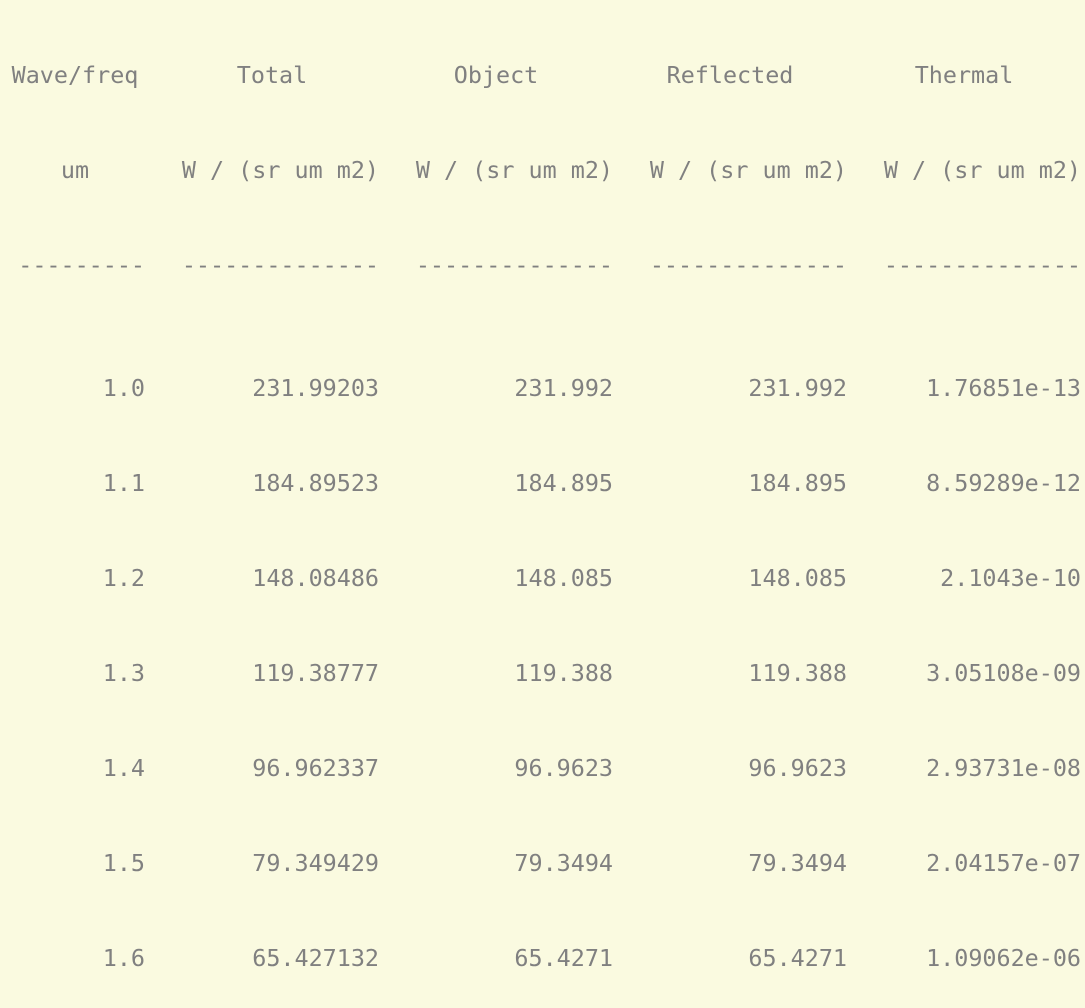  What do you see at coordinates (563, 483) in the screenshot?
I see `object-value: 184.895` at bounding box center [563, 483].